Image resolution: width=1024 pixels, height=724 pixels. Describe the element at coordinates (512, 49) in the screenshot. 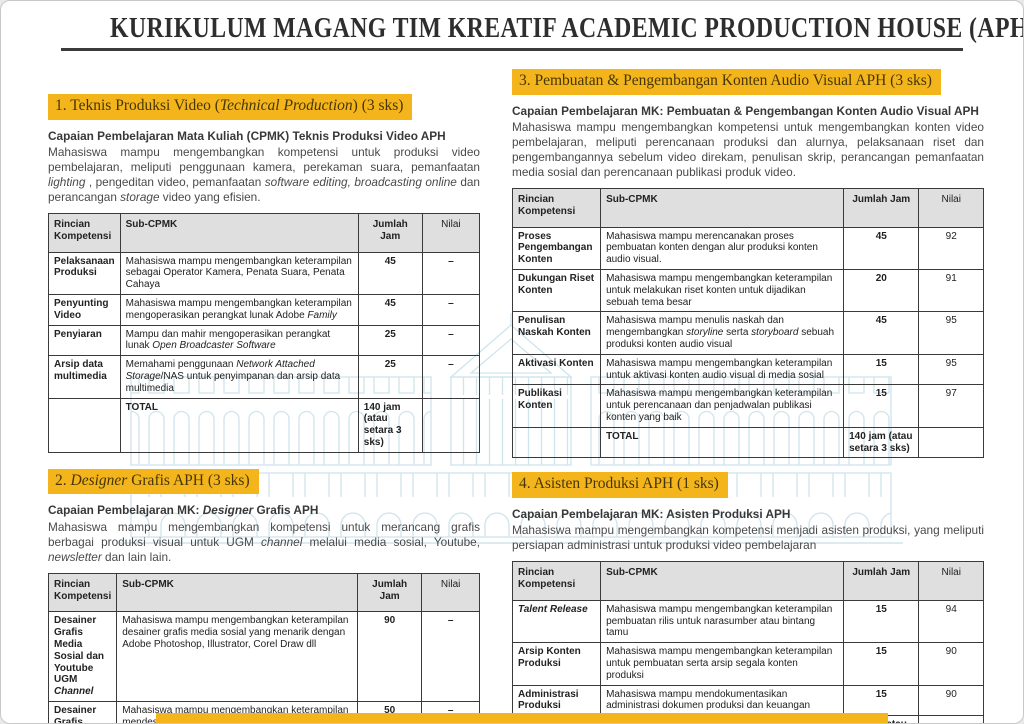

I see `title-divider` at that location.